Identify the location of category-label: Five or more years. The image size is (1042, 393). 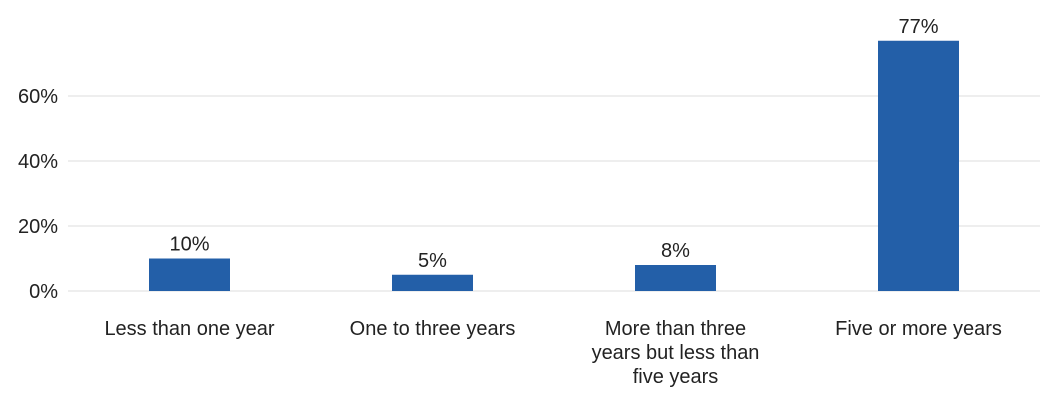
(918, 329).